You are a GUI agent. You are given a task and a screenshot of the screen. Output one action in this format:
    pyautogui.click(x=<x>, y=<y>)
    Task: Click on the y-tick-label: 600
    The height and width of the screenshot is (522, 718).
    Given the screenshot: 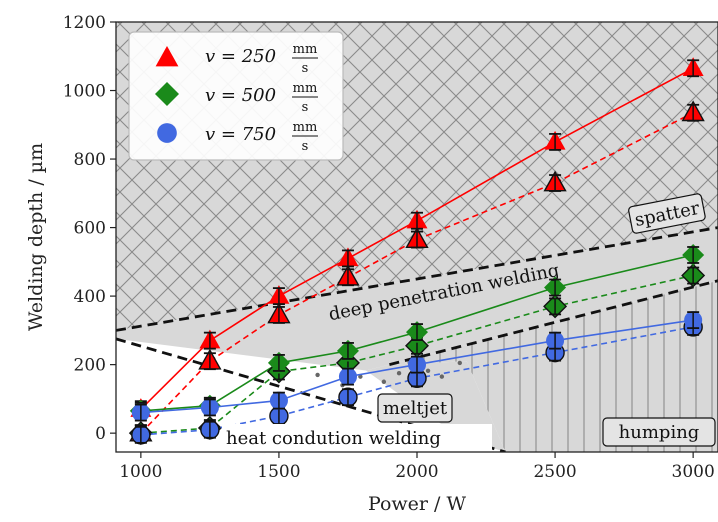 What is the action you would take?
    pyautogui.click(x=90, y=229)
    